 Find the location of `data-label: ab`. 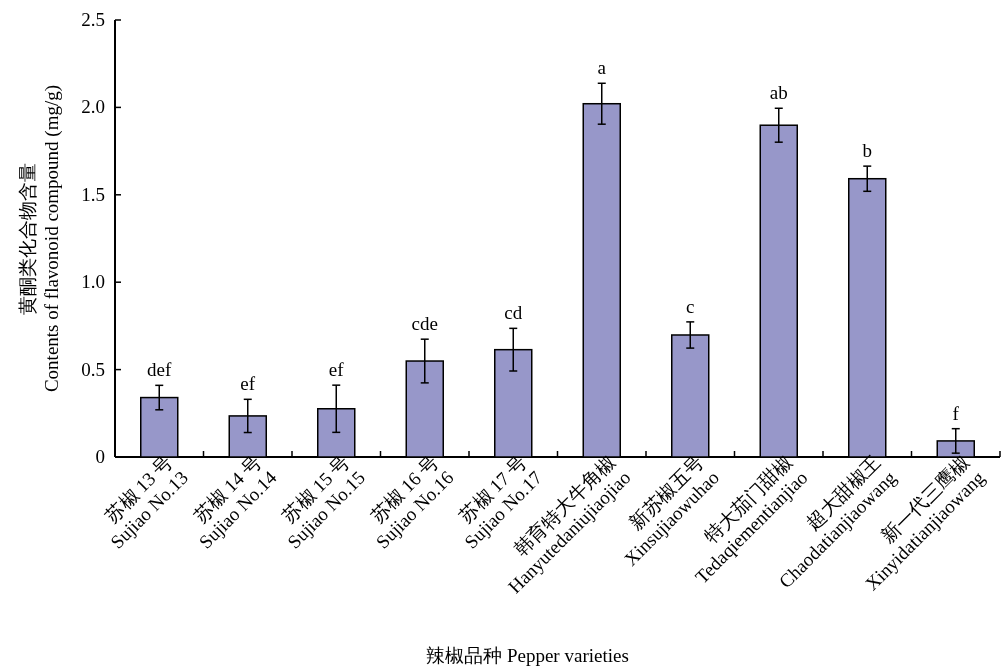

data-label: ab is located at coordinates (778, 93).